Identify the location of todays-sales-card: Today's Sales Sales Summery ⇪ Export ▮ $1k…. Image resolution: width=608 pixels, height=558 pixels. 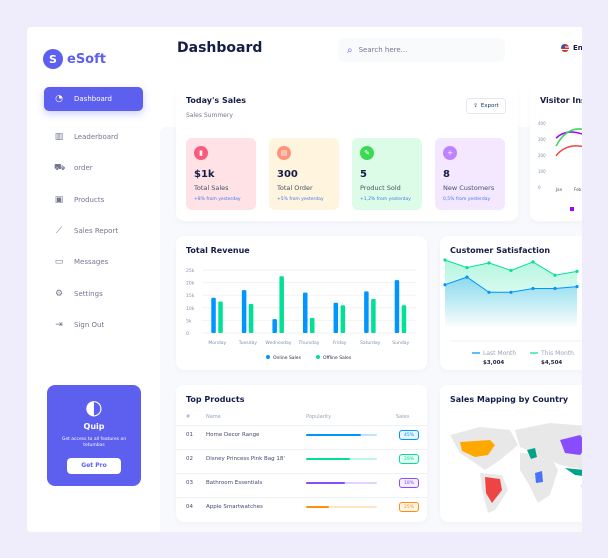
(347, 153).